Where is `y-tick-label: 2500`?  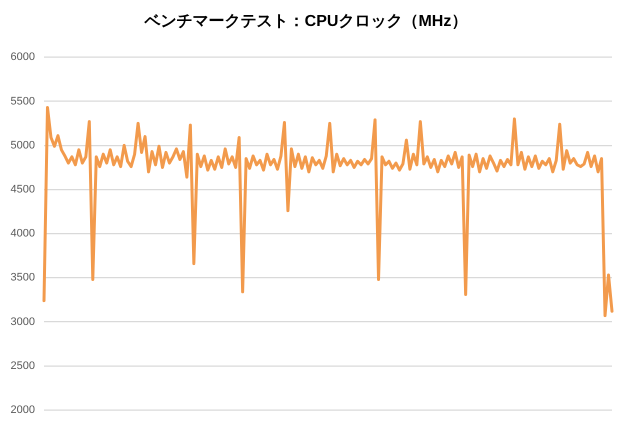 y-tick-label: 2500 is located at coordinates (22, 366).